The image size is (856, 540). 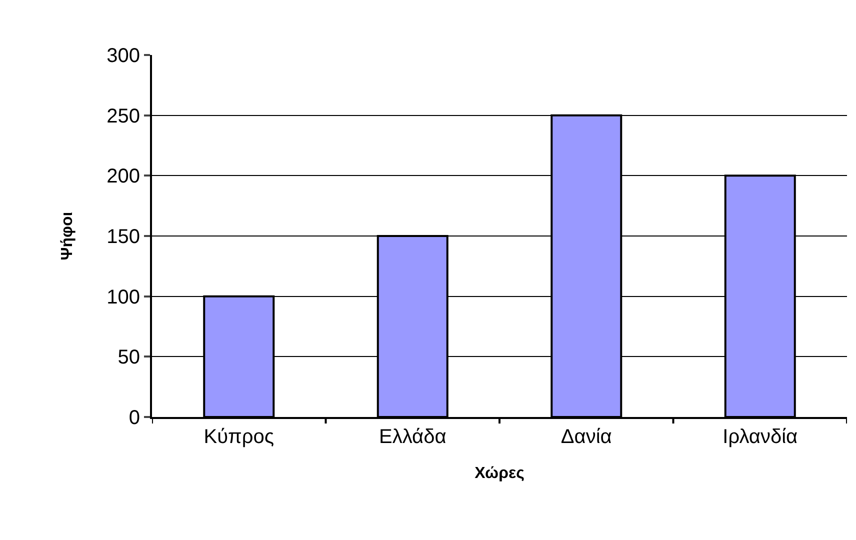 I want to click on y-tick-label: 300, so click(x=123, y=56).